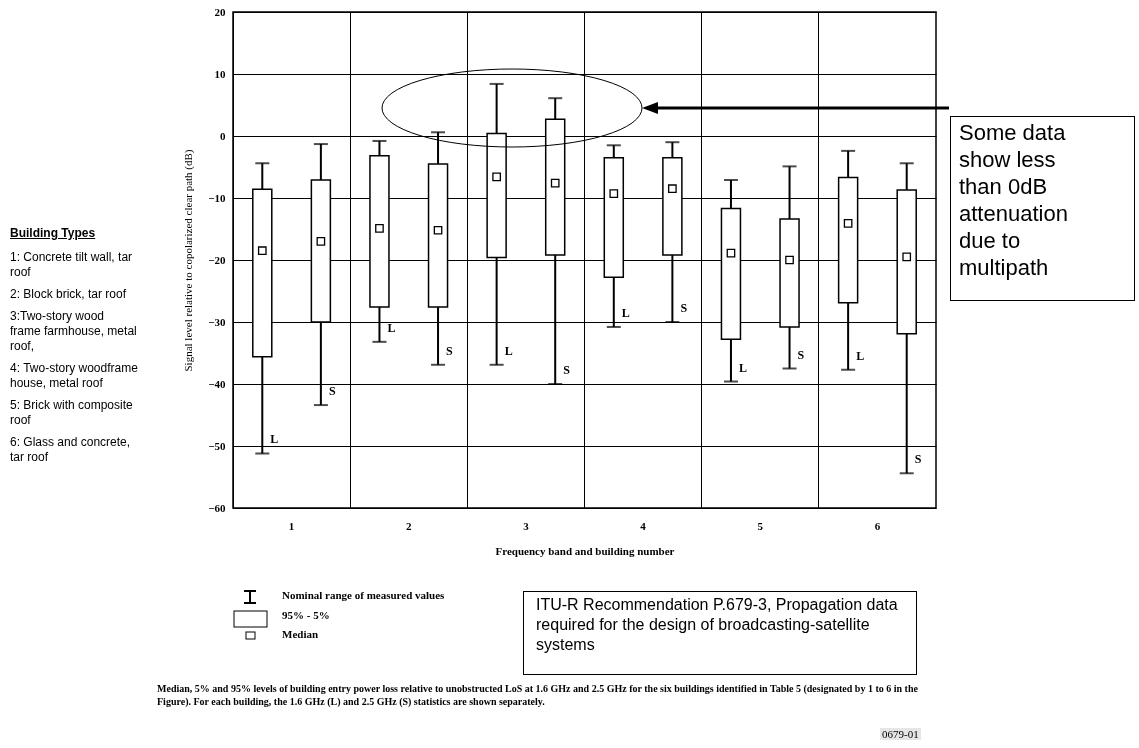 This screenshot has height=748, width=1139. I want to click on y-tick-label: −30, so click(217, 321).